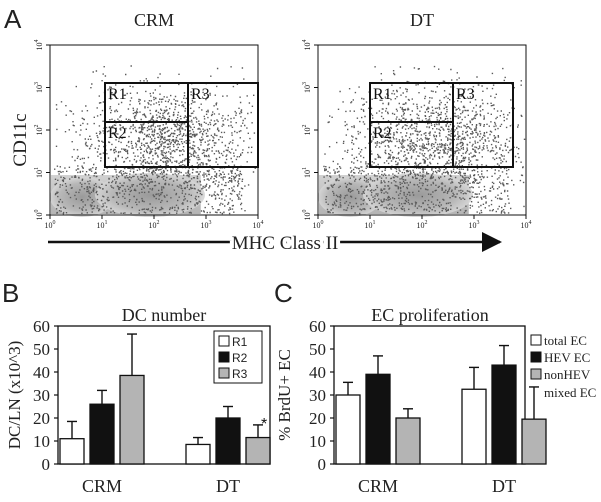 This screenshot has height=502, width=601. Describe the element at coordinates (378, 419) in the screenshot. I see `bar-hev-ec` at that location.